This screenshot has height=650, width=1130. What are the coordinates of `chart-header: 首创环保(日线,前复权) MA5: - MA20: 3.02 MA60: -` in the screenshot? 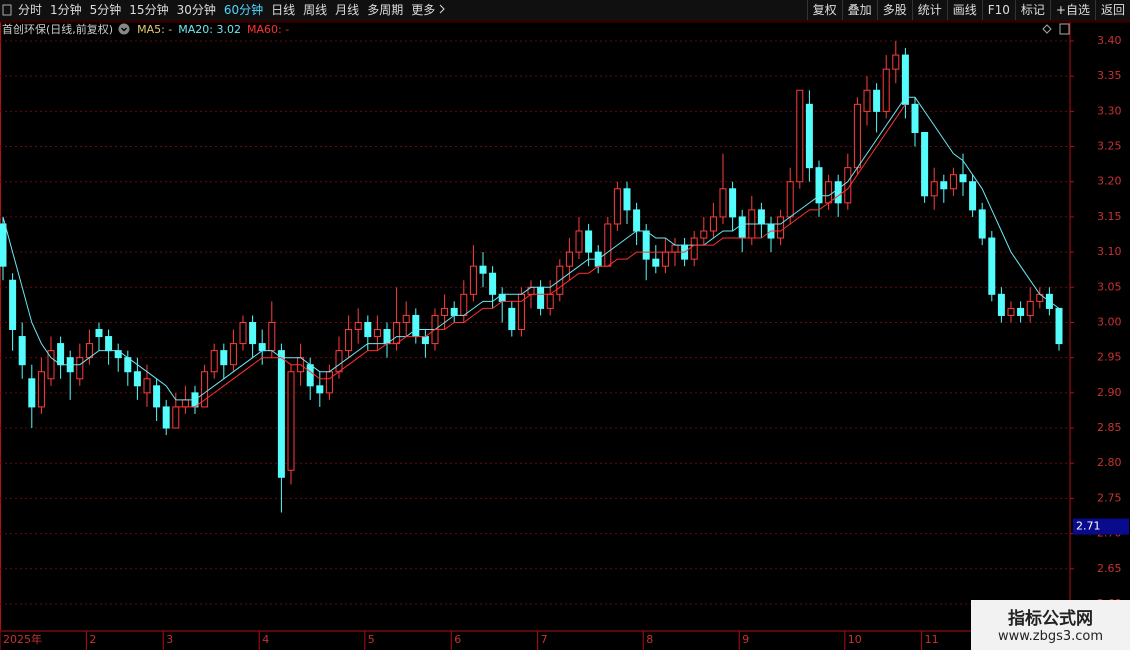 It's located at (145, 29).